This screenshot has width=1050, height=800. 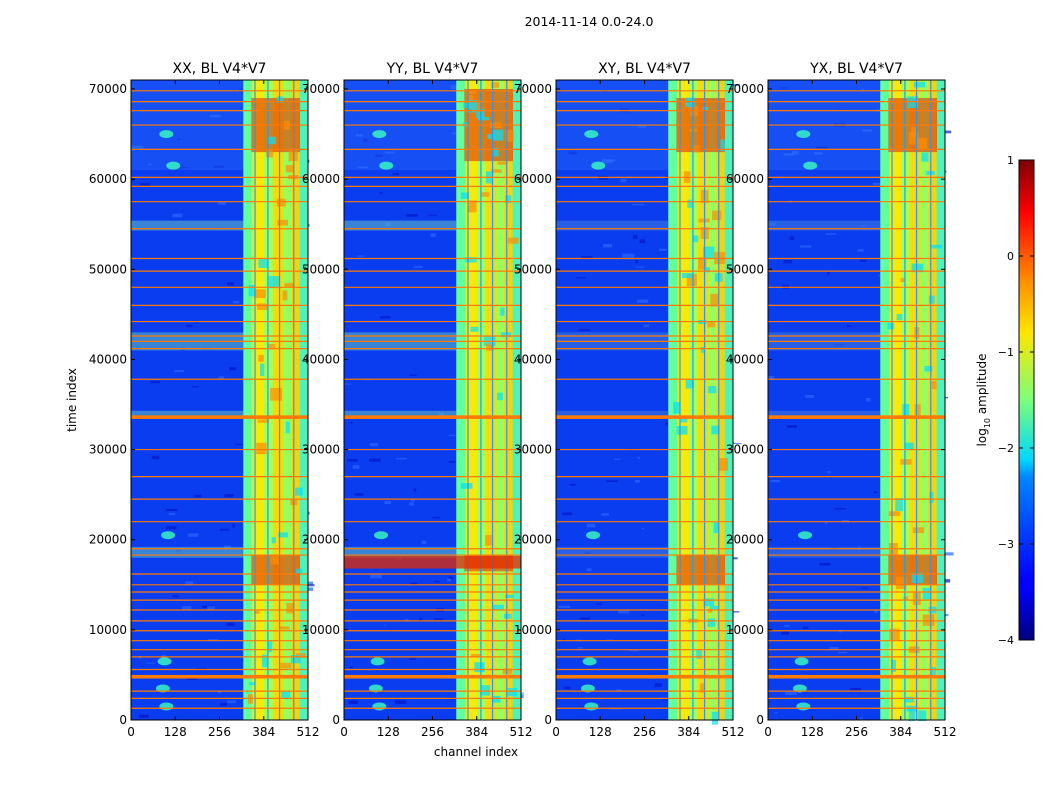 What do you see at coordinates (1006, 448) in the screenshot?
I see `colorbar-tick-label: −2` at bounding box center [1006, 448].